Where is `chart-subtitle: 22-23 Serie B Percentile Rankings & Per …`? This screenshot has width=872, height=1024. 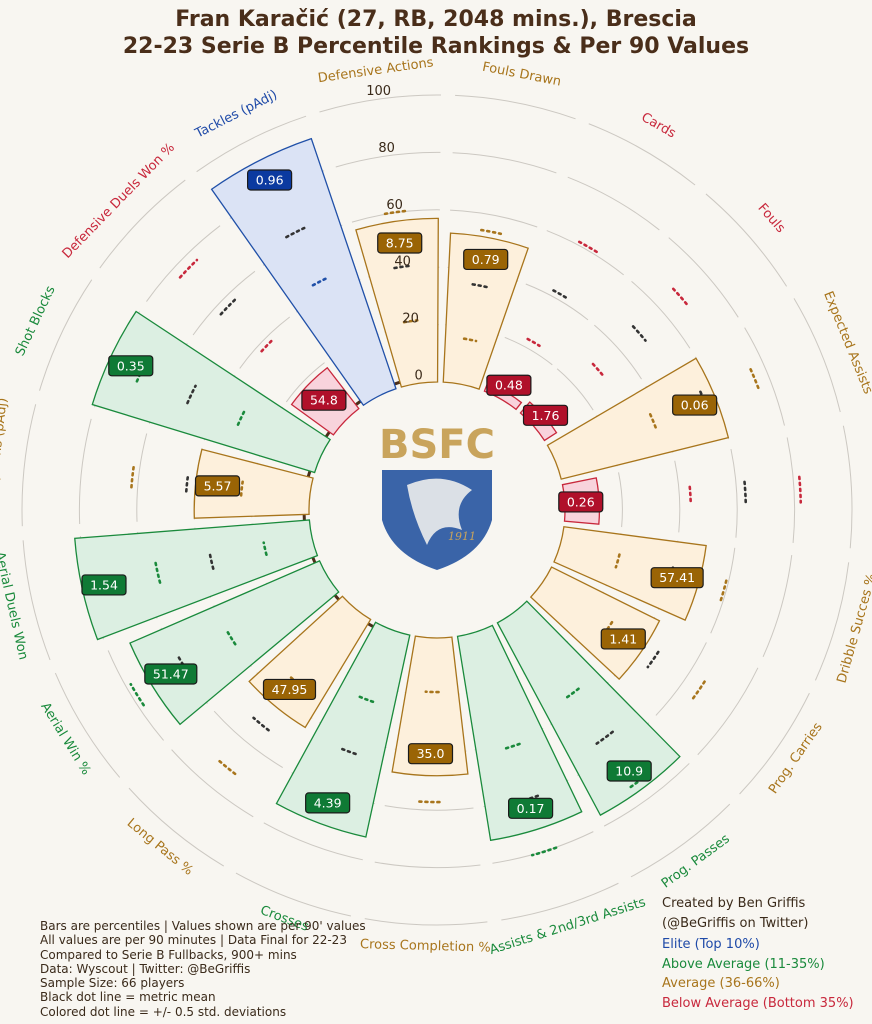
chart-subtitle: 22-23 Serie B Percentile Rankings & Per … is located at coordinates (436, 46).